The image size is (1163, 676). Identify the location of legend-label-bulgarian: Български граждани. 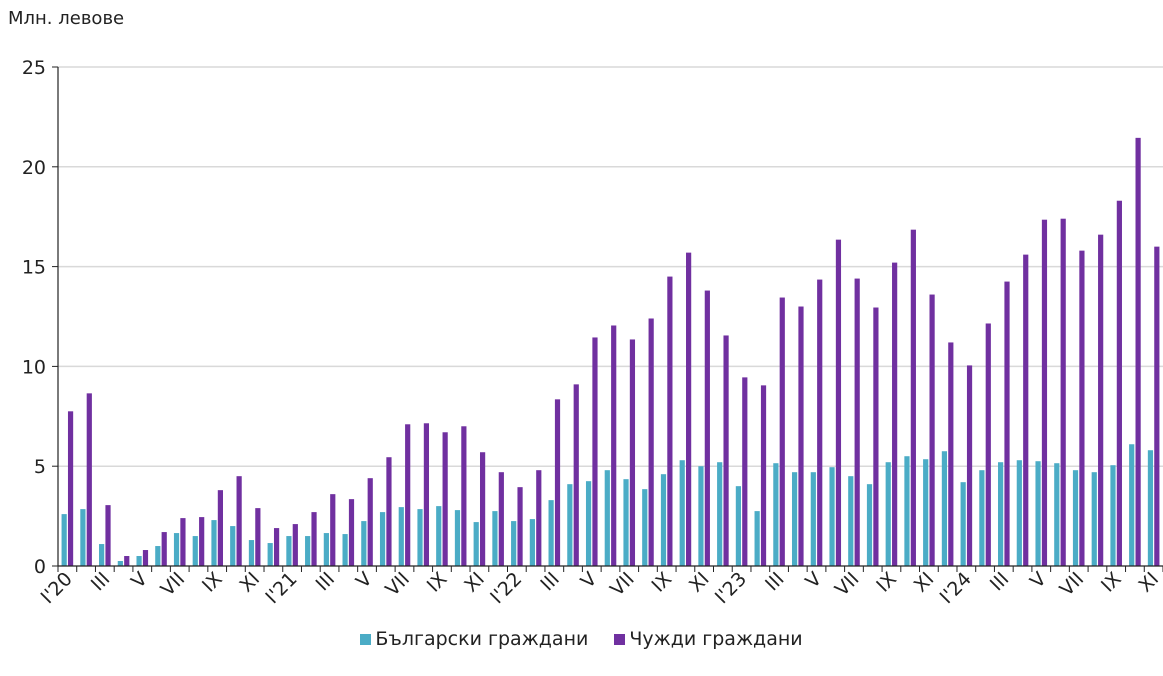
(482, 639).